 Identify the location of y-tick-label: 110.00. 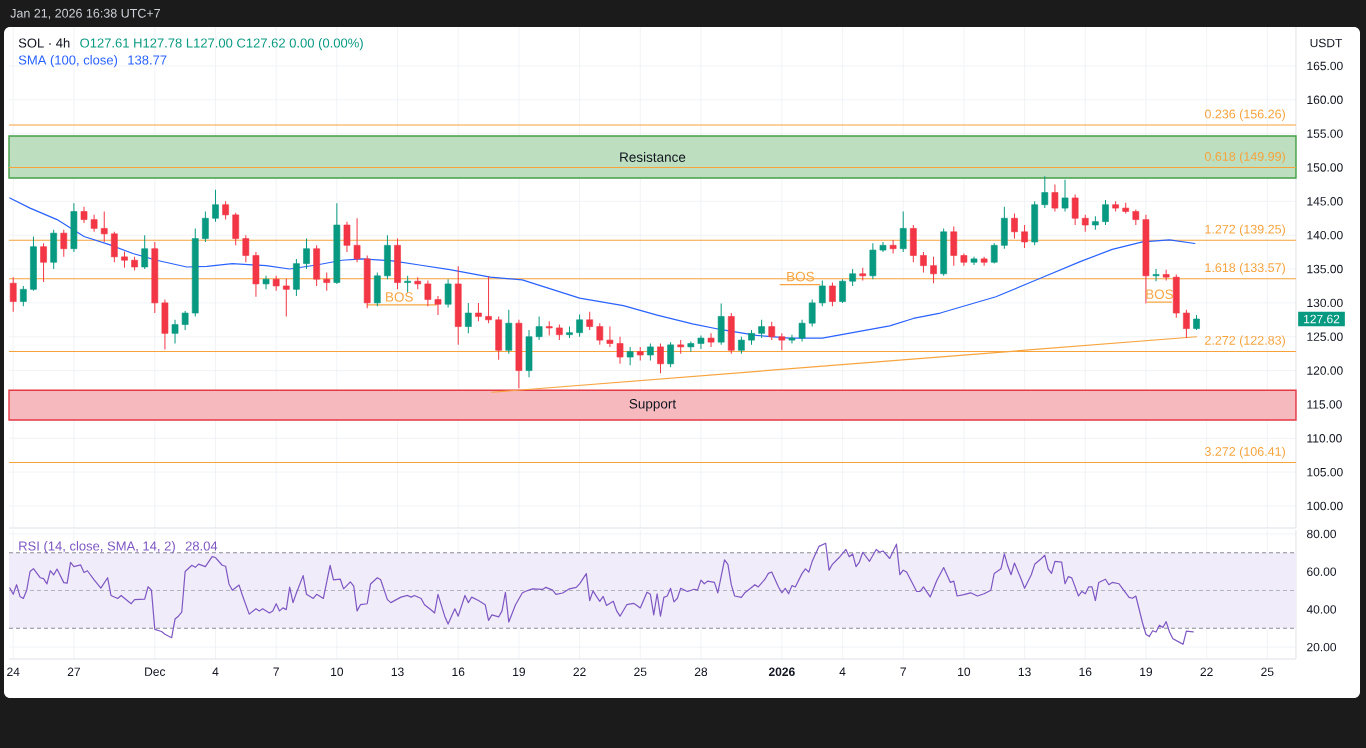
(1324, 438).